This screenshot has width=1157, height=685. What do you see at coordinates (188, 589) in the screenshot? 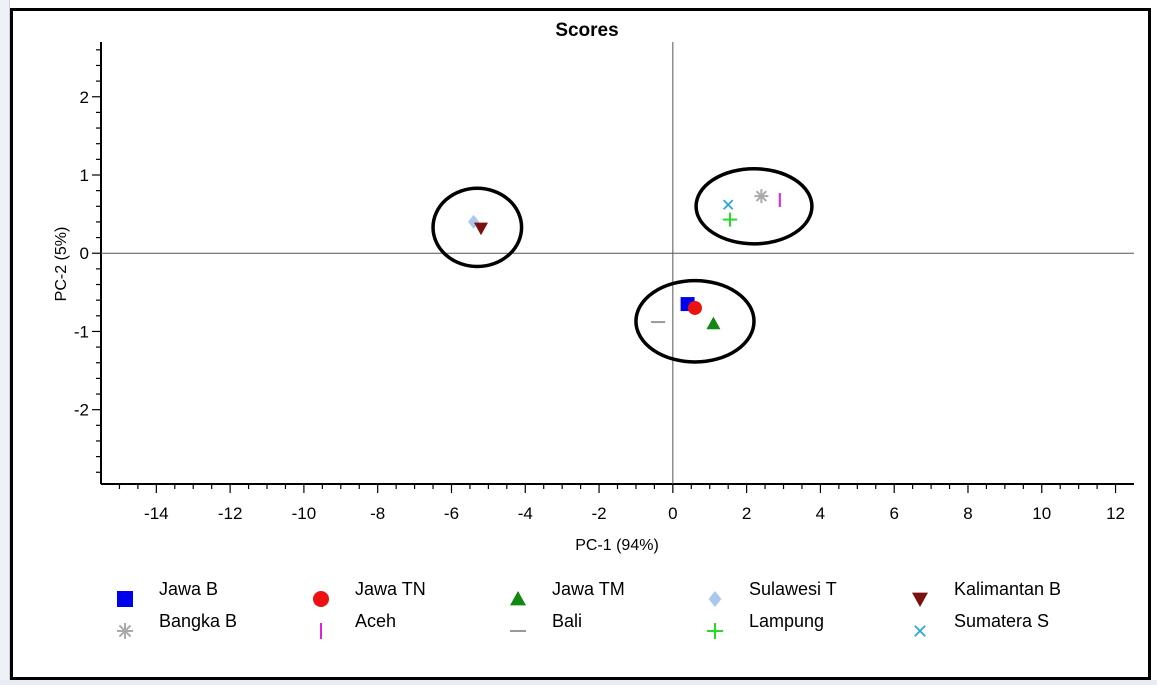
I see `legend-label-jawa-b: Jawa B` at bounding box center [188, 589].